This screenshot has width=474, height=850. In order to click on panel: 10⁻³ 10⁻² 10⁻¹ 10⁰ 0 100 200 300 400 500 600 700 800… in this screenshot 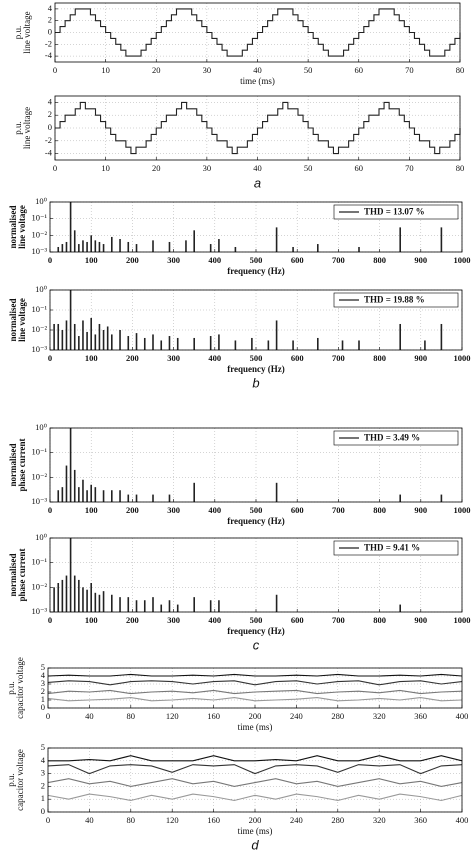, I will do `click(239, 236)`.